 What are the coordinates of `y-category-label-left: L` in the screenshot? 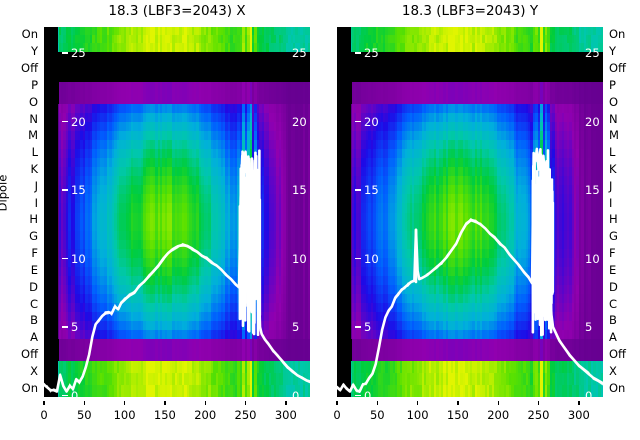 It's located at (19, 153).